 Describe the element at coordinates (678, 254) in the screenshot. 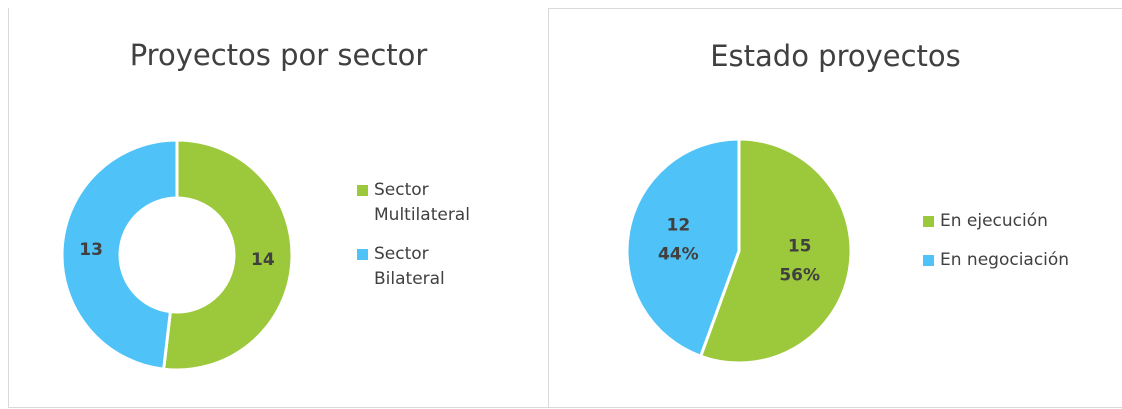

I see `percent-label: 44%` at that location.